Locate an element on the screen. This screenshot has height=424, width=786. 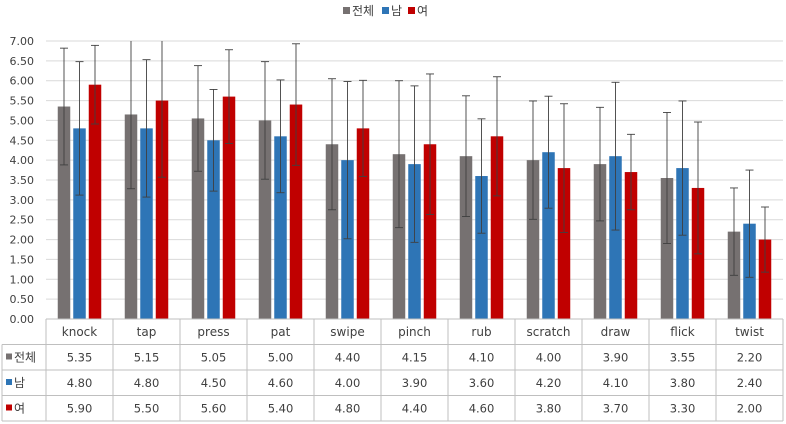
y-tick-label: 0.00 is located at coordinates (22, 319).